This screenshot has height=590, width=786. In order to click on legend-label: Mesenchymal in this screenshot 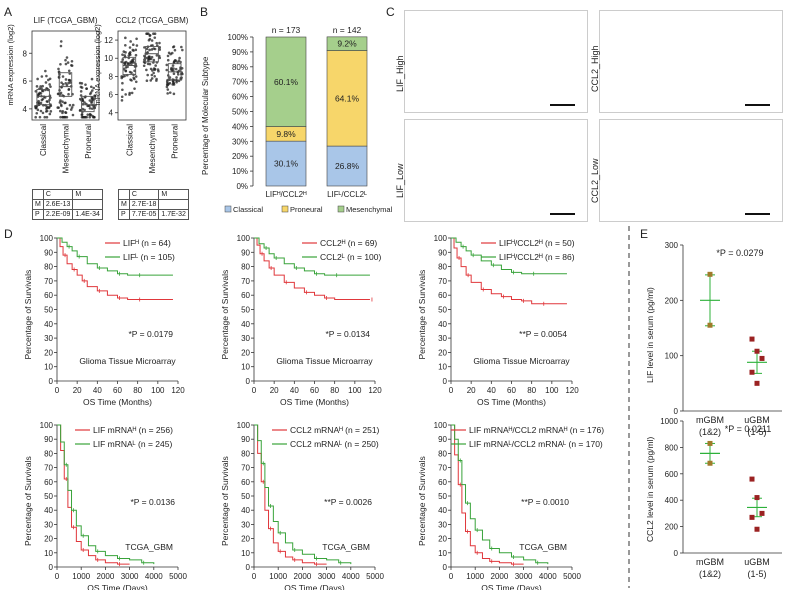, I will do `click(369, 209)`.